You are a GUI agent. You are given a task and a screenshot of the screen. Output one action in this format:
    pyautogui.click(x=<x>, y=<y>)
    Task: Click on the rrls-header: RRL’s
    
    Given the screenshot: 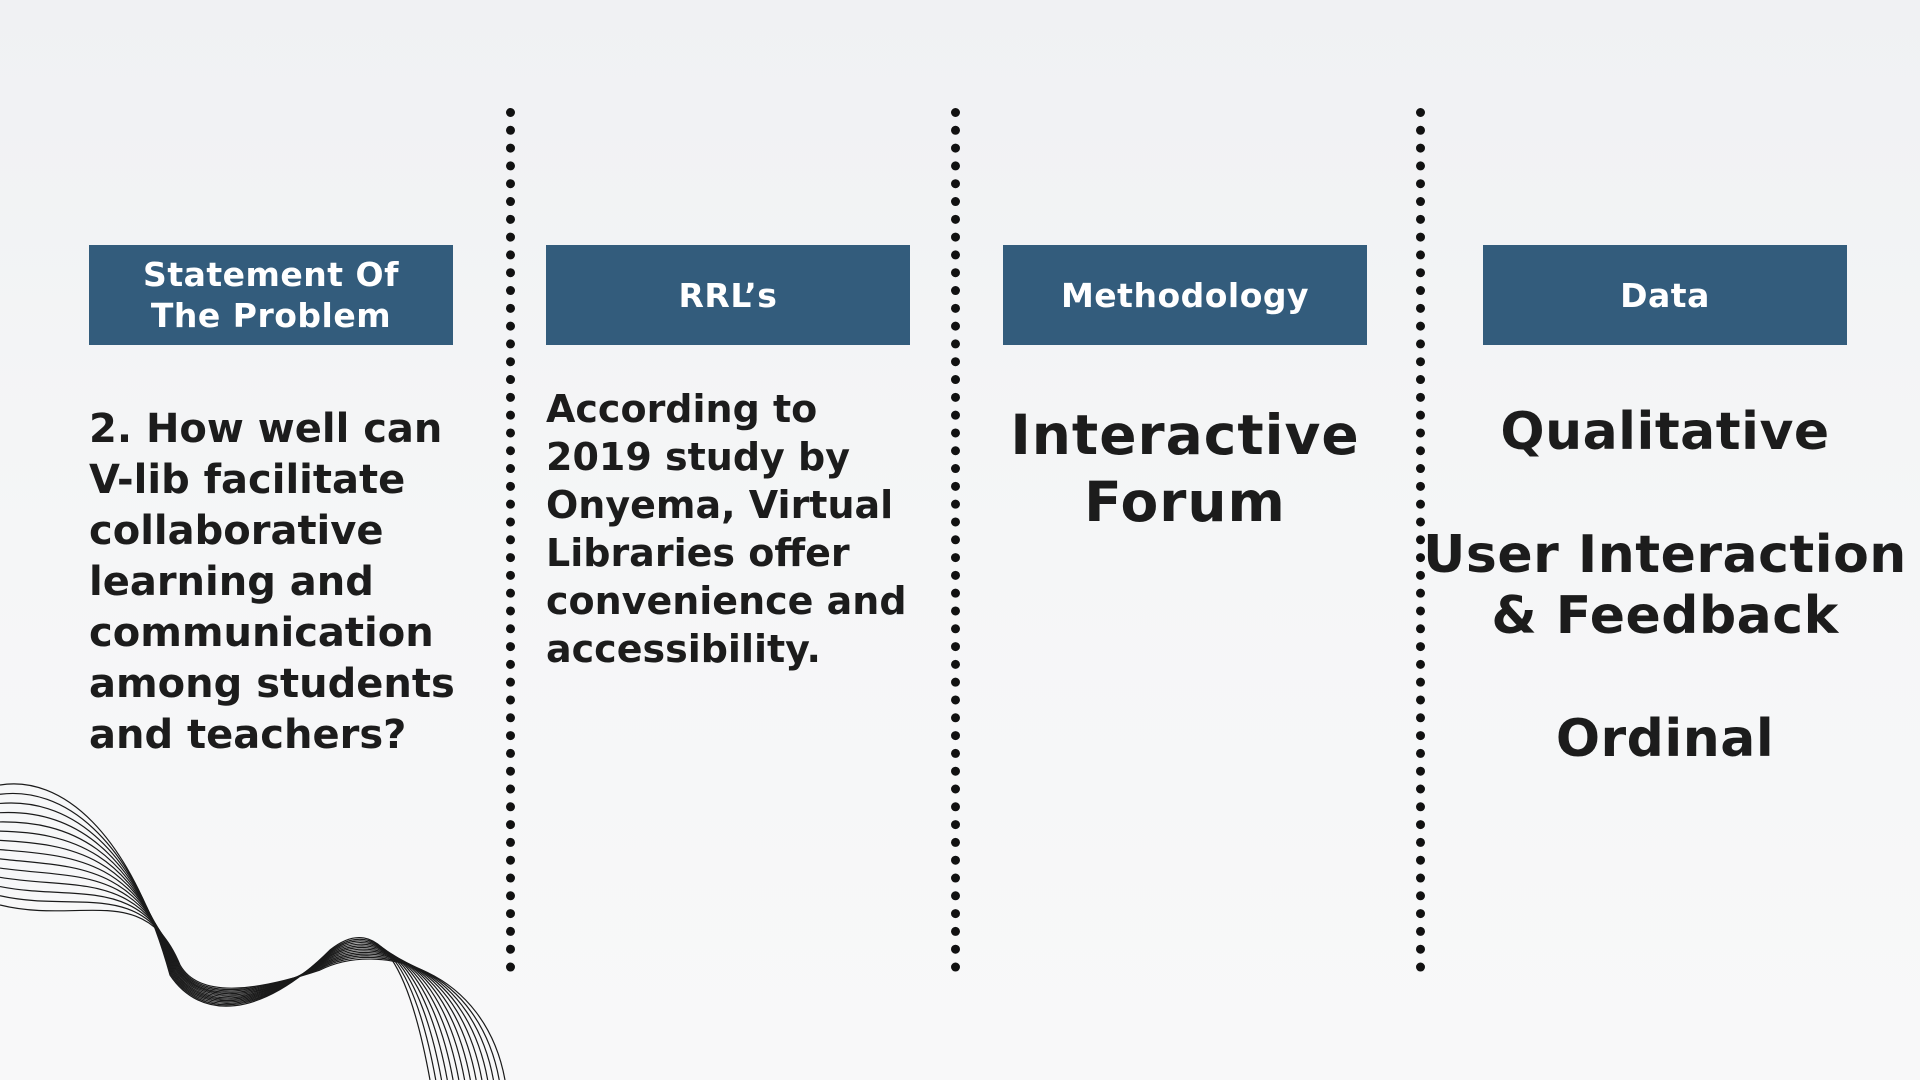 What is the action you would take?
    pyautogui.click(x=728, y=295)
    